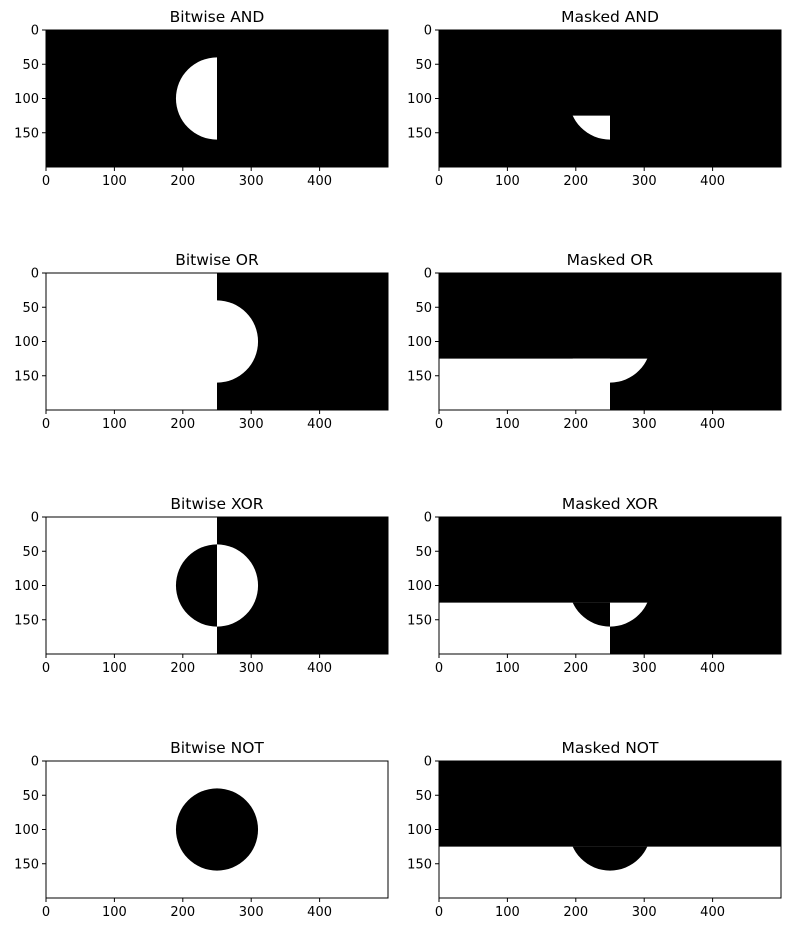 The image size is (789, 931). I want to click on panel-5: Masked XOR 0 100 200 300 400 0 50 100 150, so click(594, 585).